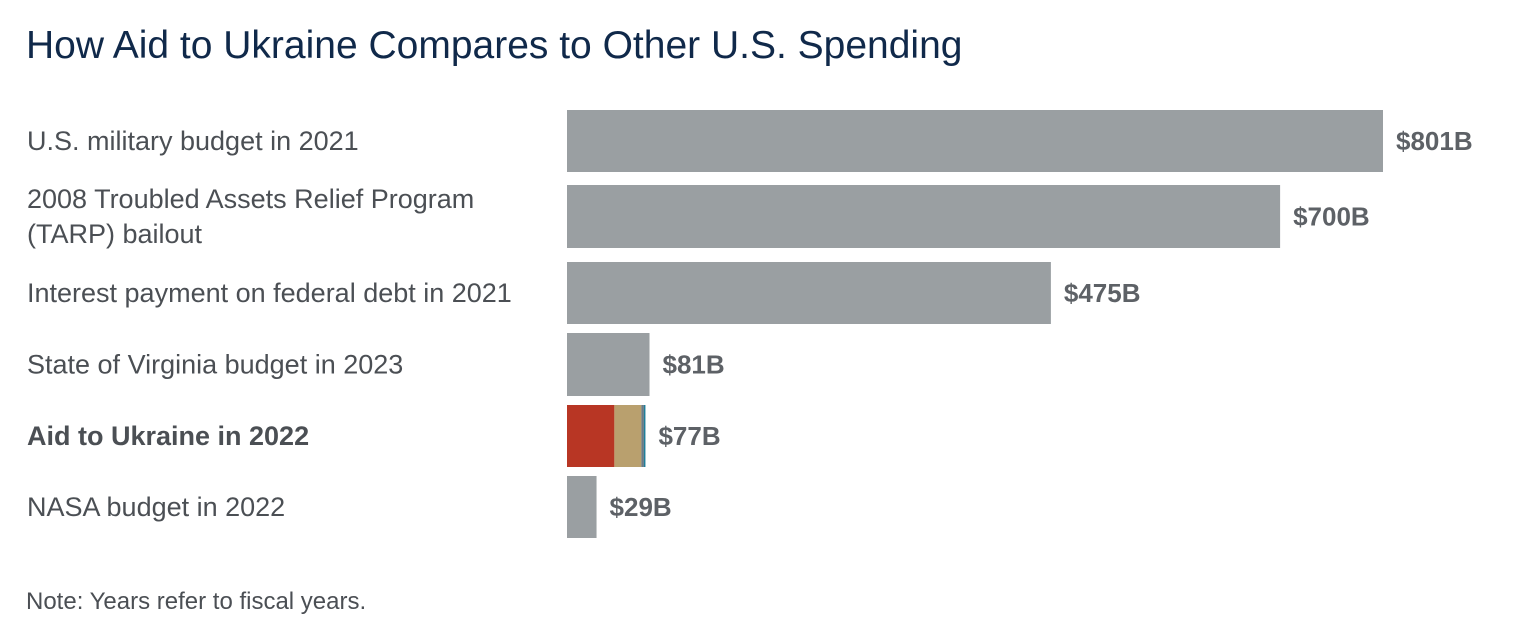  What do you see at coordinates (156, 507) in the screenshot?
I see `category-label-nasa-budget-in-2022: NASA budget in 2022` at bounding box center [156, 507].